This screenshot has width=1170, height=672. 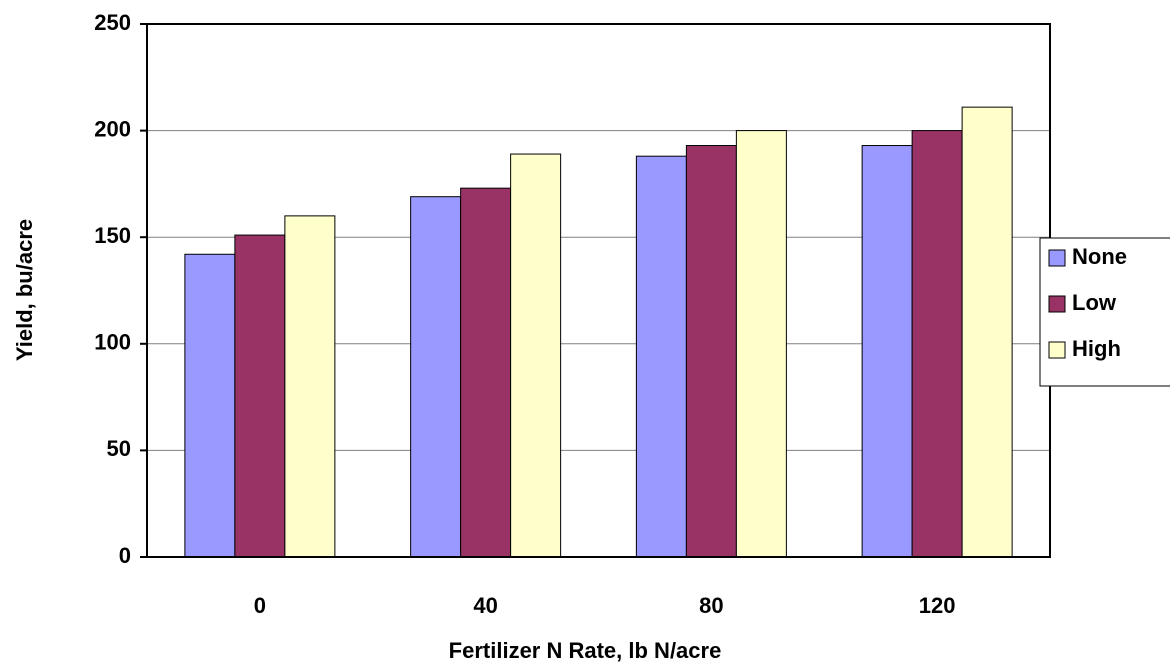 What do you see at coordinates (260, 605) in the screenshot?
I see `x-tick-label: 0` at bounding box center [260, 605].